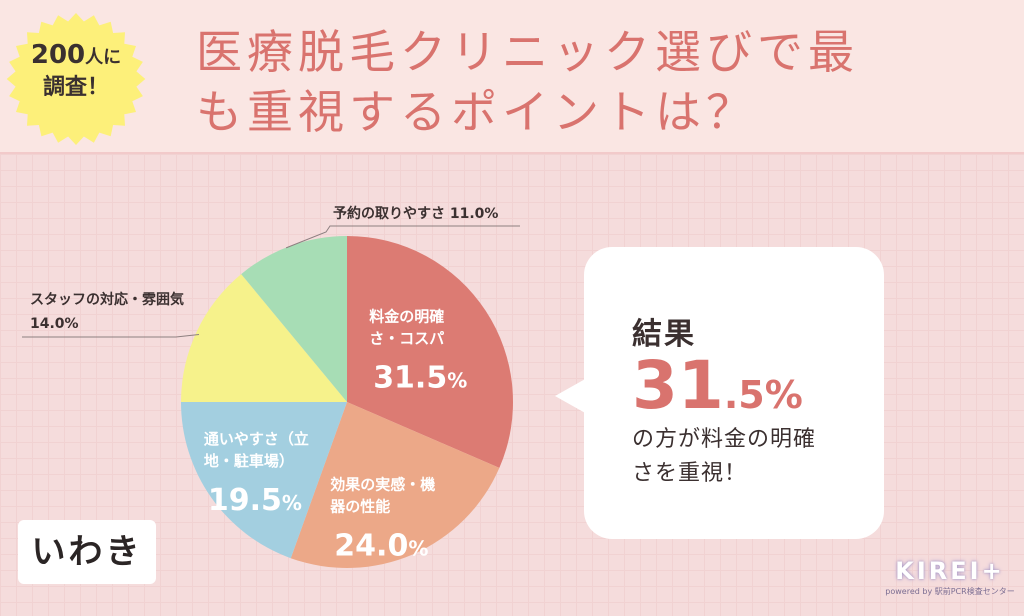  I want to click on outside-label: スタッフの対応・雰囲気, so click(107, 299).